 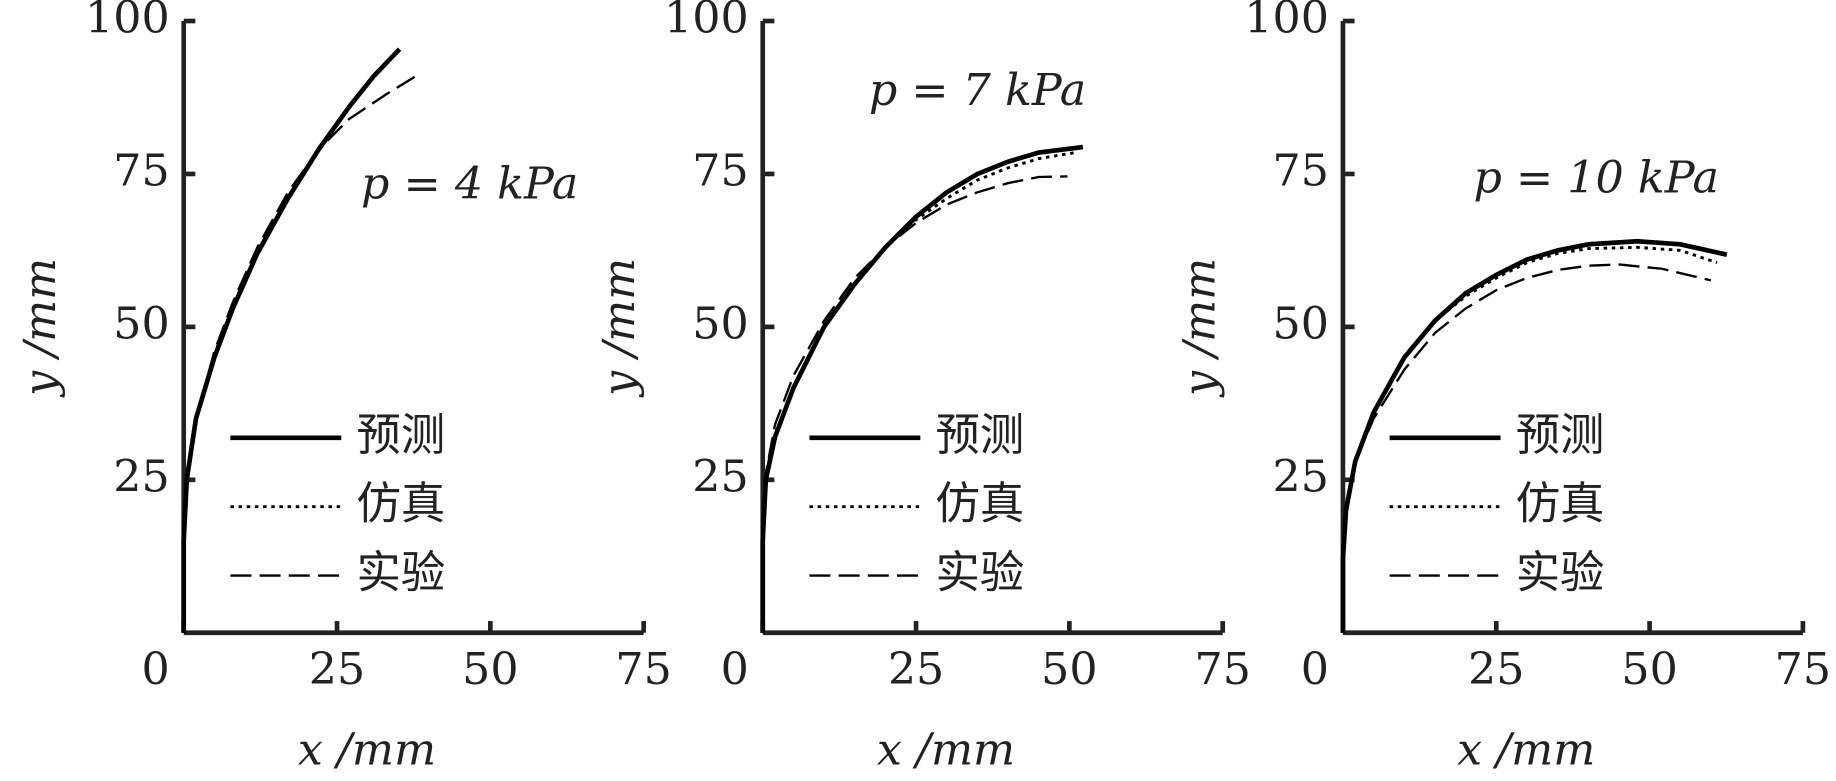 What do you see at coordinates (1596, 177) in the screenshot?
I see `annotation: p = 10 kPa` at bounding box center [1596, 177].